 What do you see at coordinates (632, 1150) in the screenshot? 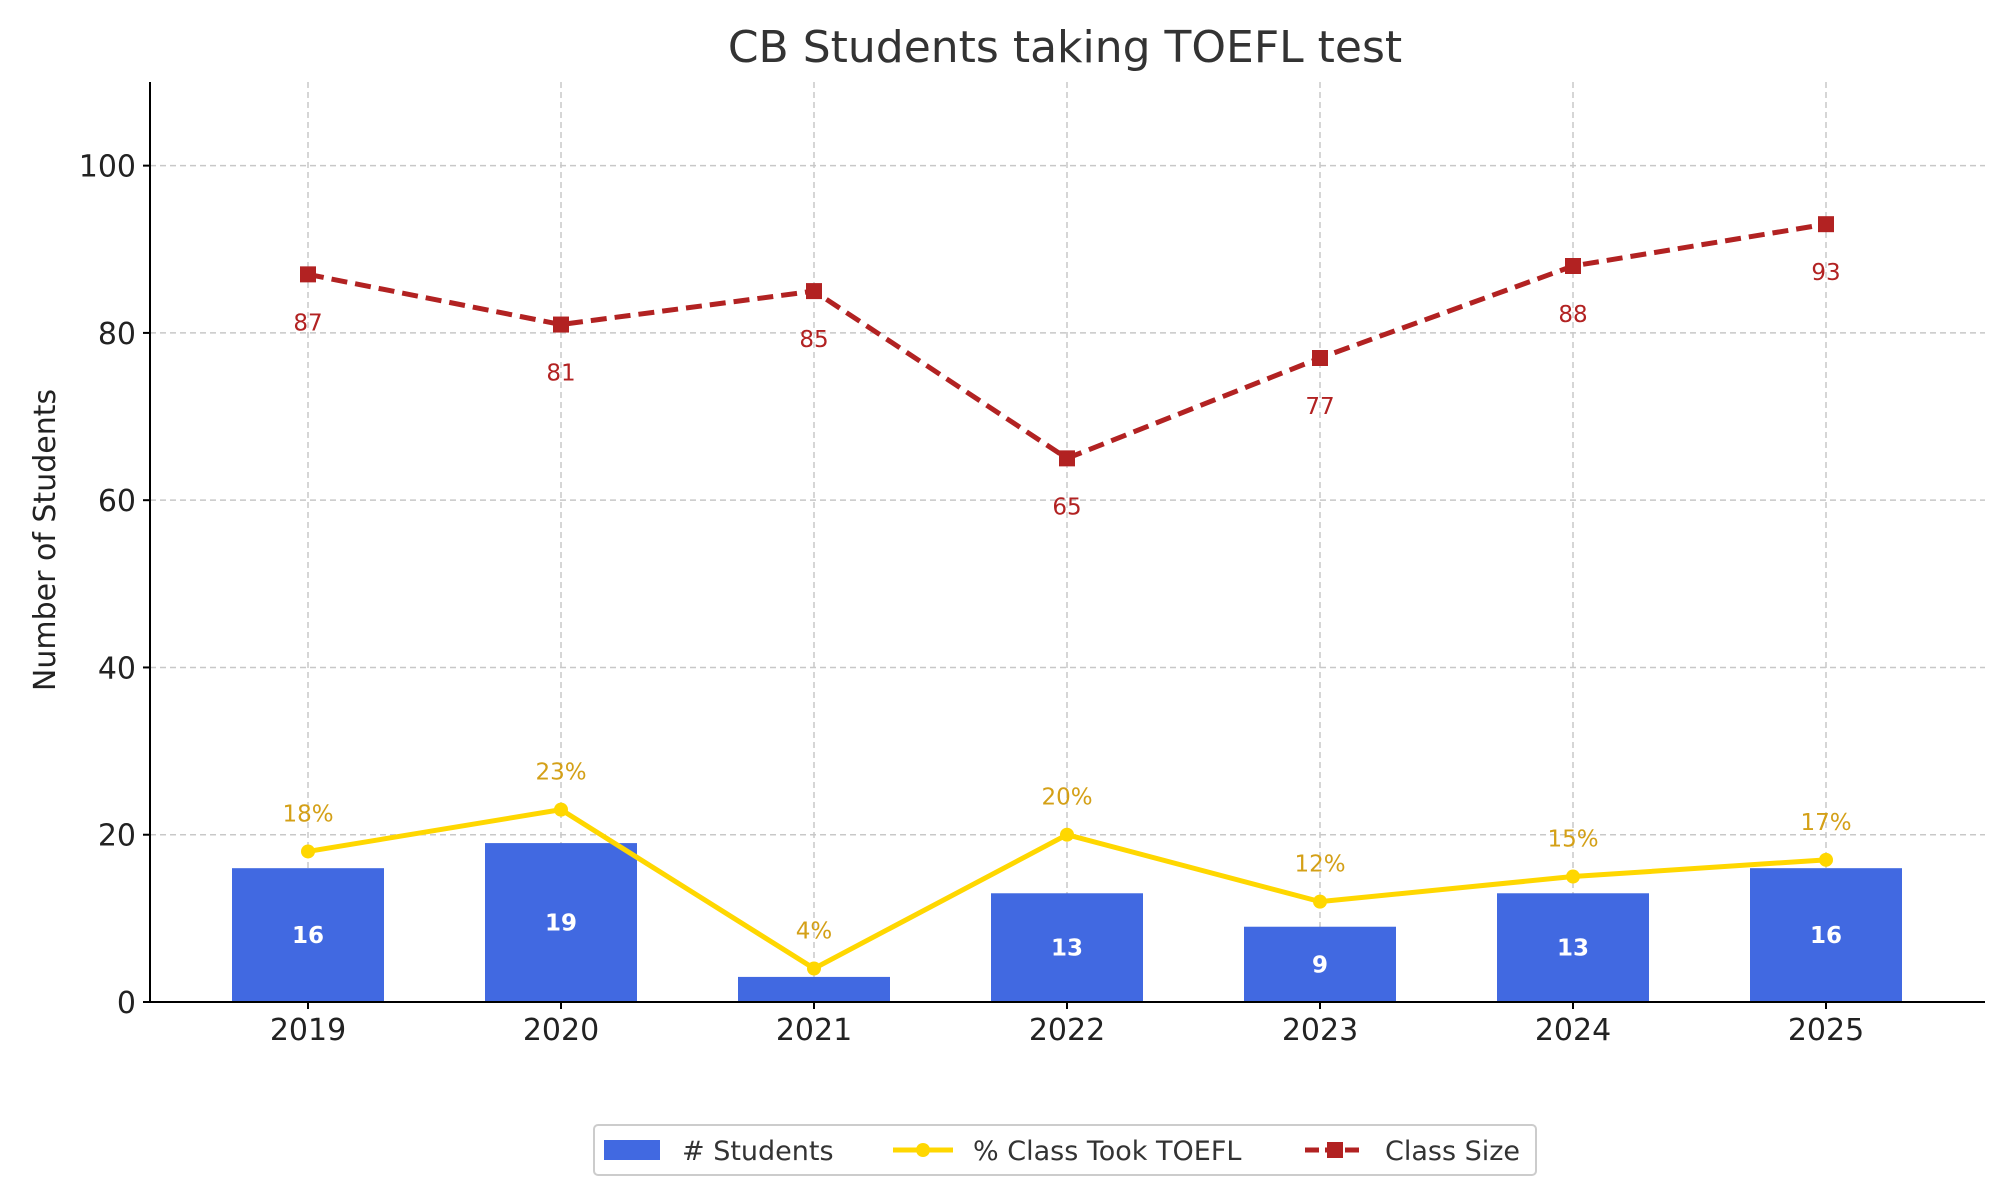
I see `legend-swatch-students` at bounding box center [632, 1150].